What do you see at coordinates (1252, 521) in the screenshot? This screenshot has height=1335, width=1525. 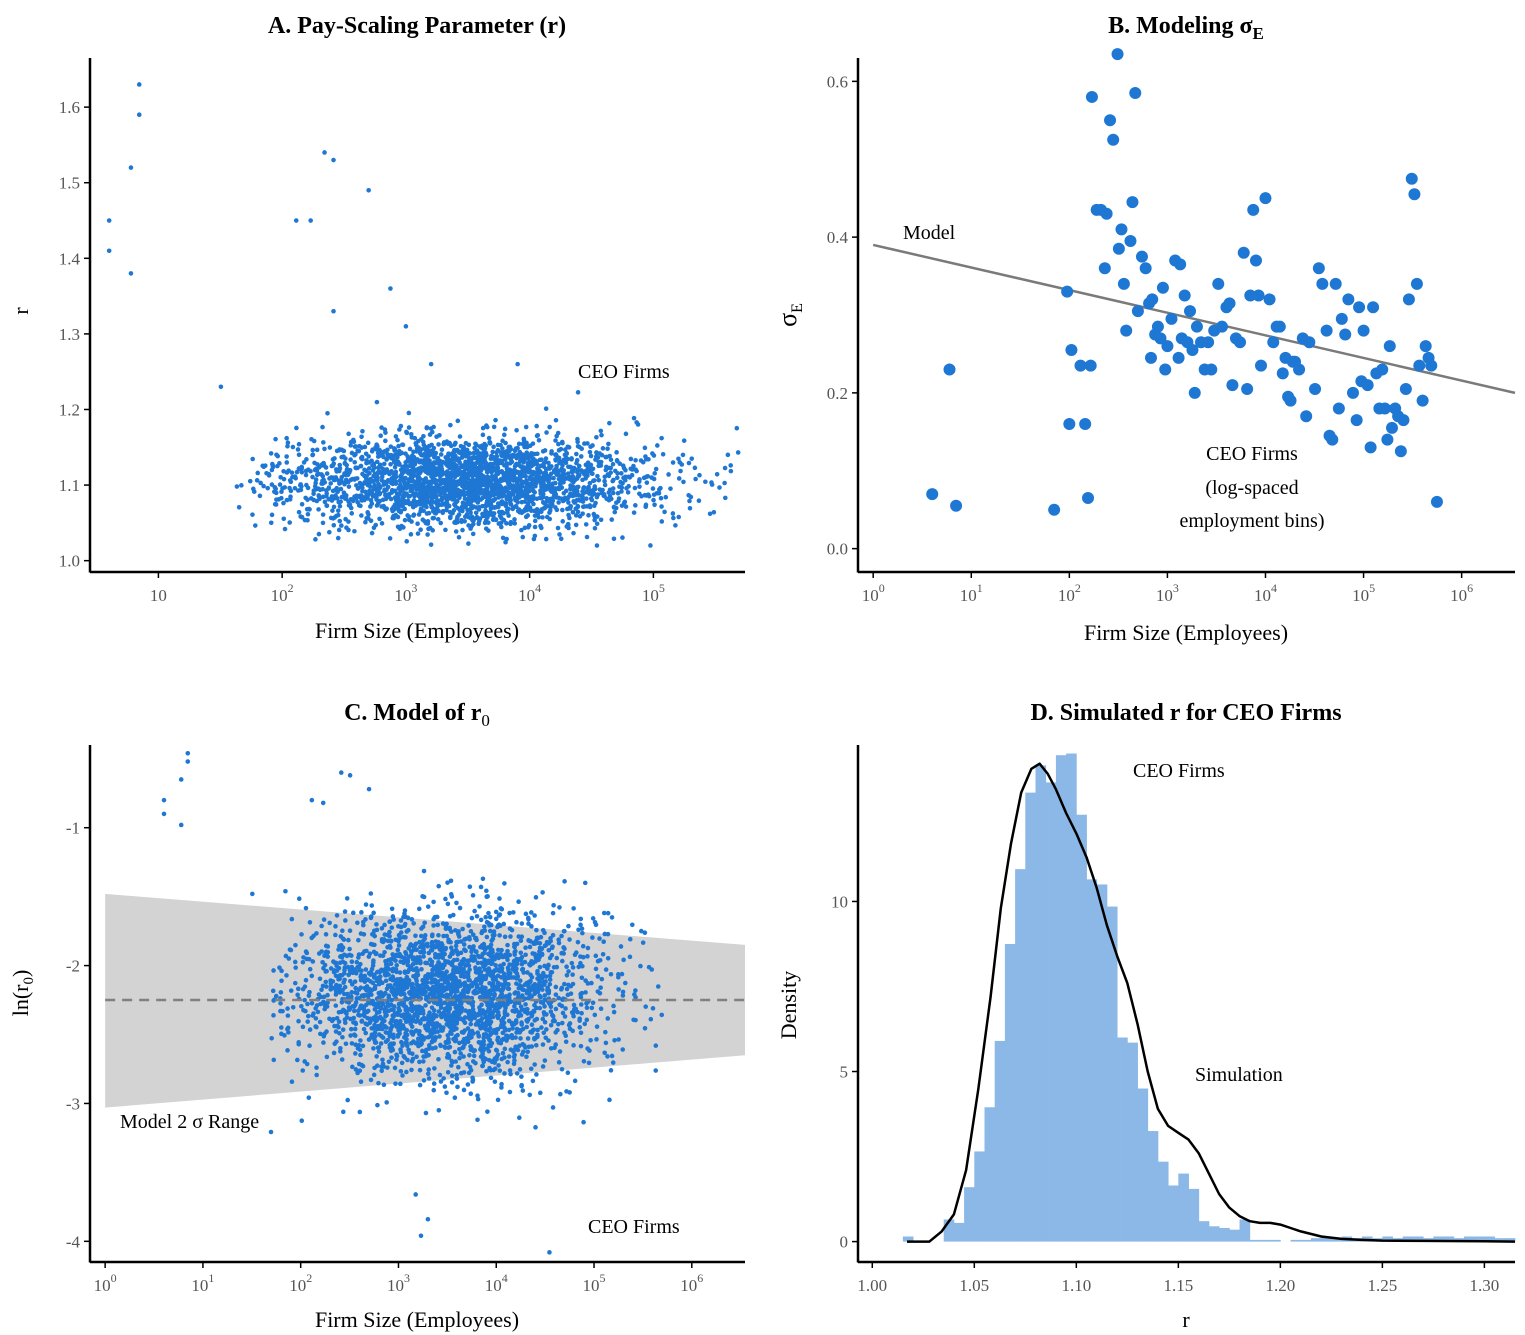 I see `panel-b-annotation-employment-bins: employment bins)` at bounding box center [1252, 521].